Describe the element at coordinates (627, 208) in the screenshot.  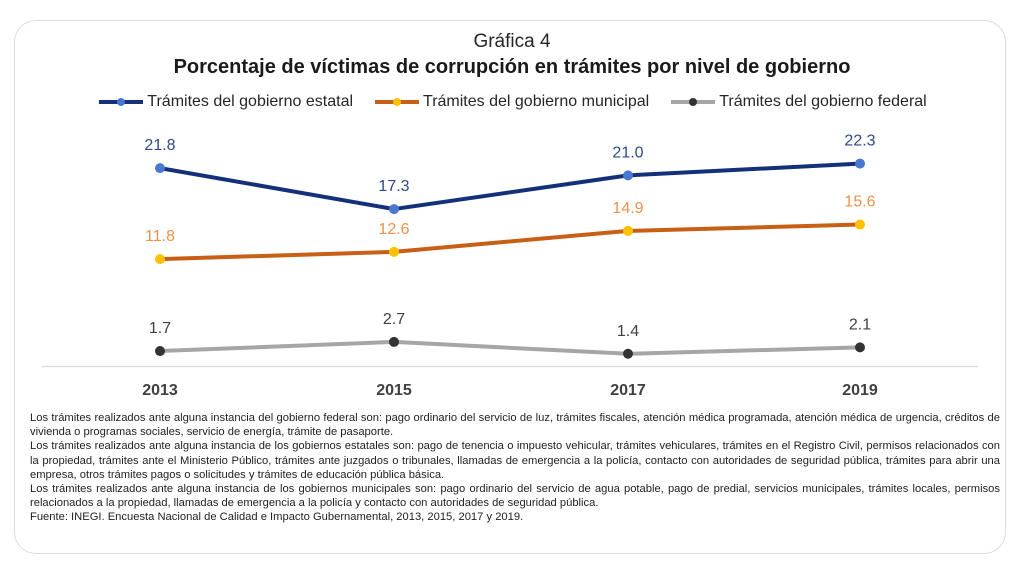
I see `data-label: 14.9` at that location.